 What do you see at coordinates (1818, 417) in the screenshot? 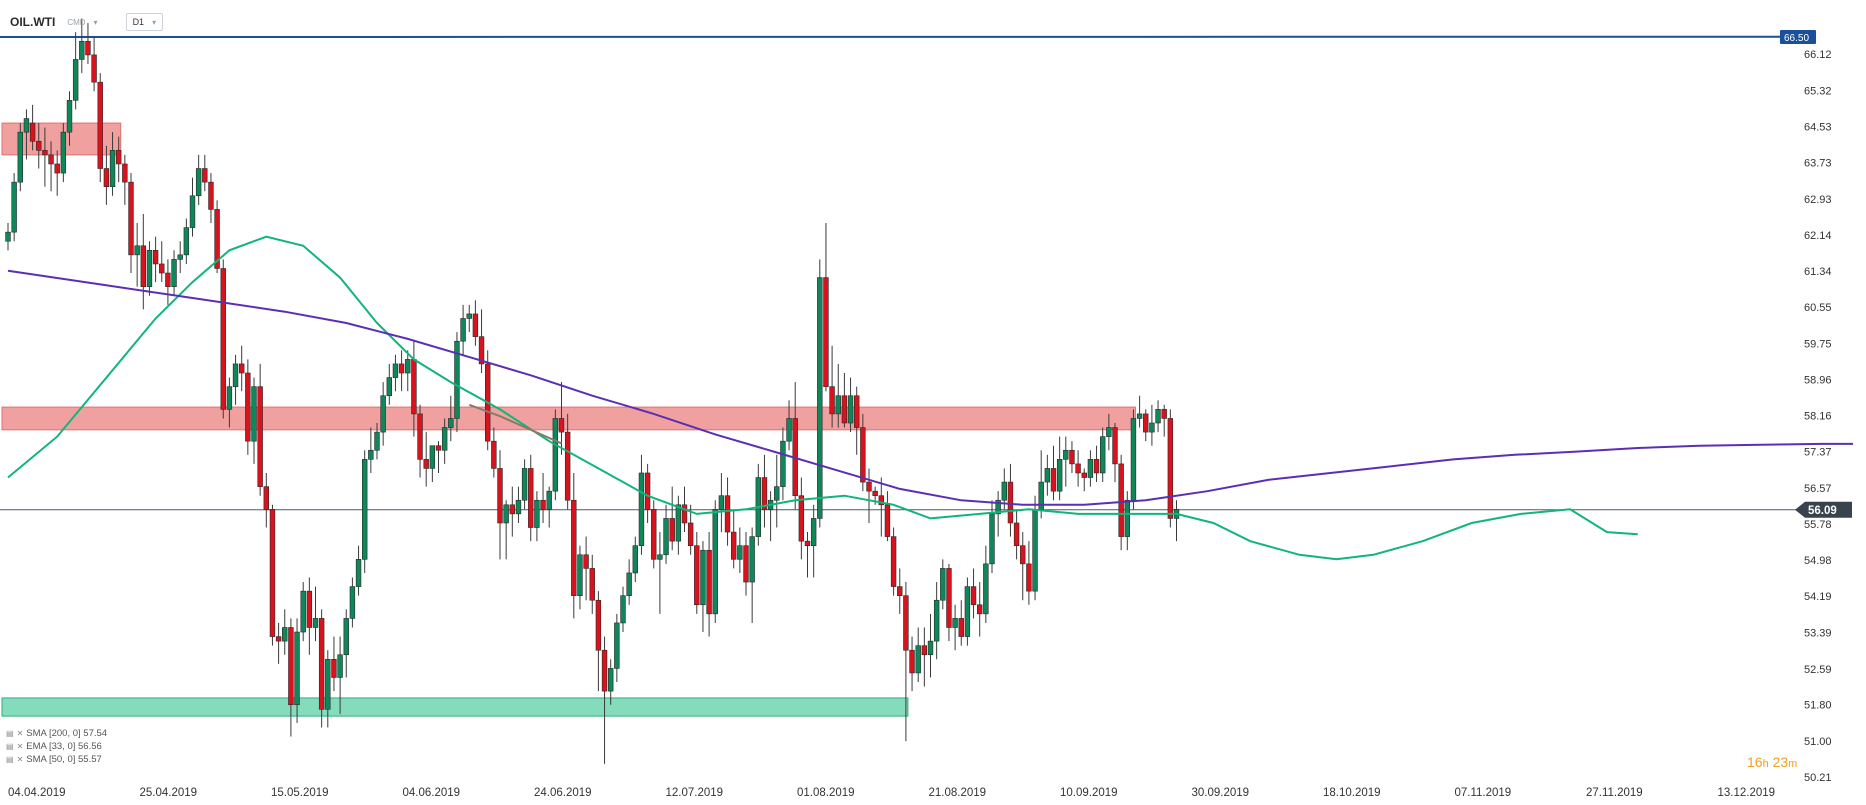
I see `y-axis-tick-label: 58.16` at bounding box center [1818, 417].